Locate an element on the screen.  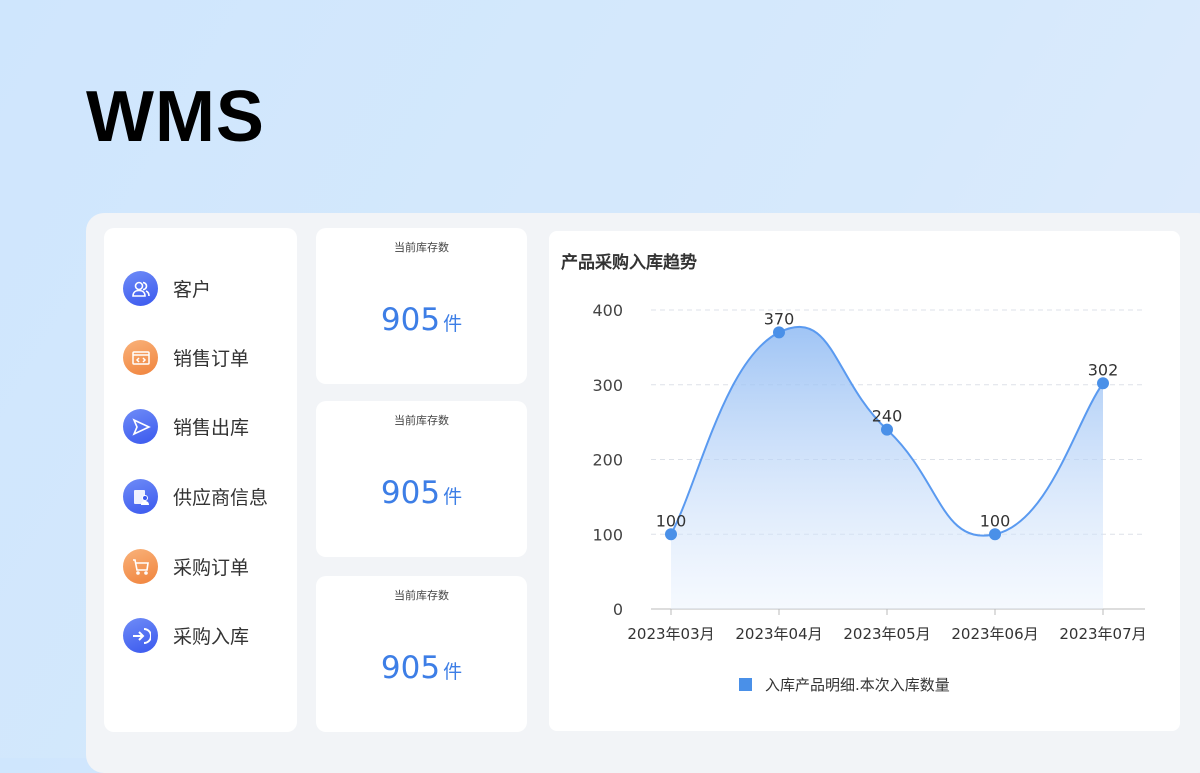
menu-item-supplier-info: 供应商信息 is located at coordinates (195, 496).